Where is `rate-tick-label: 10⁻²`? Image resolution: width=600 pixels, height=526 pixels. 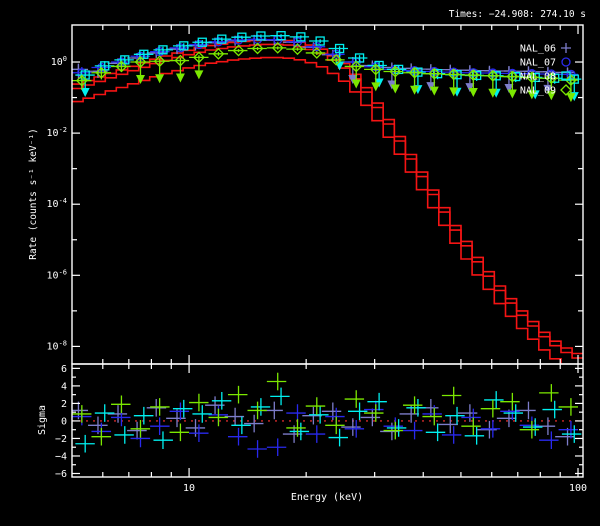
rate-tick-label: 10⁻² is located at coordinates (57, 132).